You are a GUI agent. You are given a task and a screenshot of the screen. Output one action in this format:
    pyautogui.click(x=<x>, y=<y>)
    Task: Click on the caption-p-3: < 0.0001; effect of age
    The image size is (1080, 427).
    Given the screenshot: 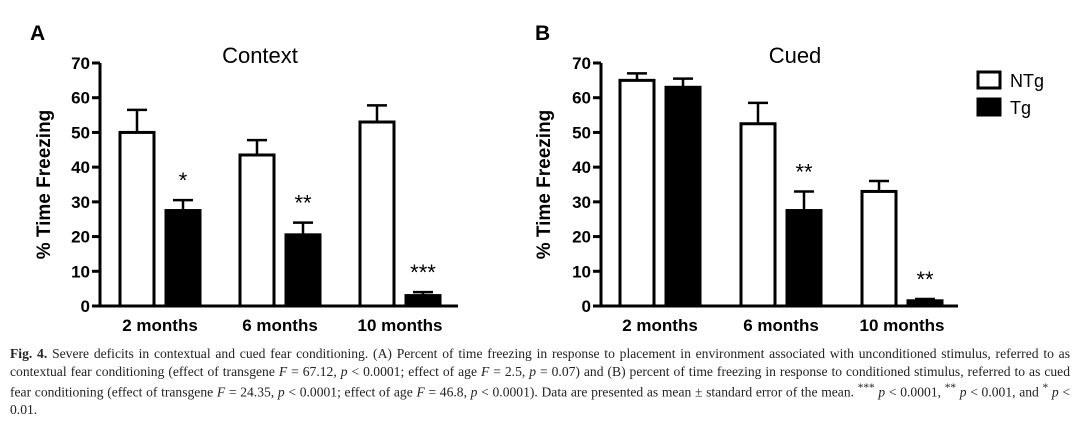 What is the action you would take?
    pyautogui.click(x=350, y=392)
    